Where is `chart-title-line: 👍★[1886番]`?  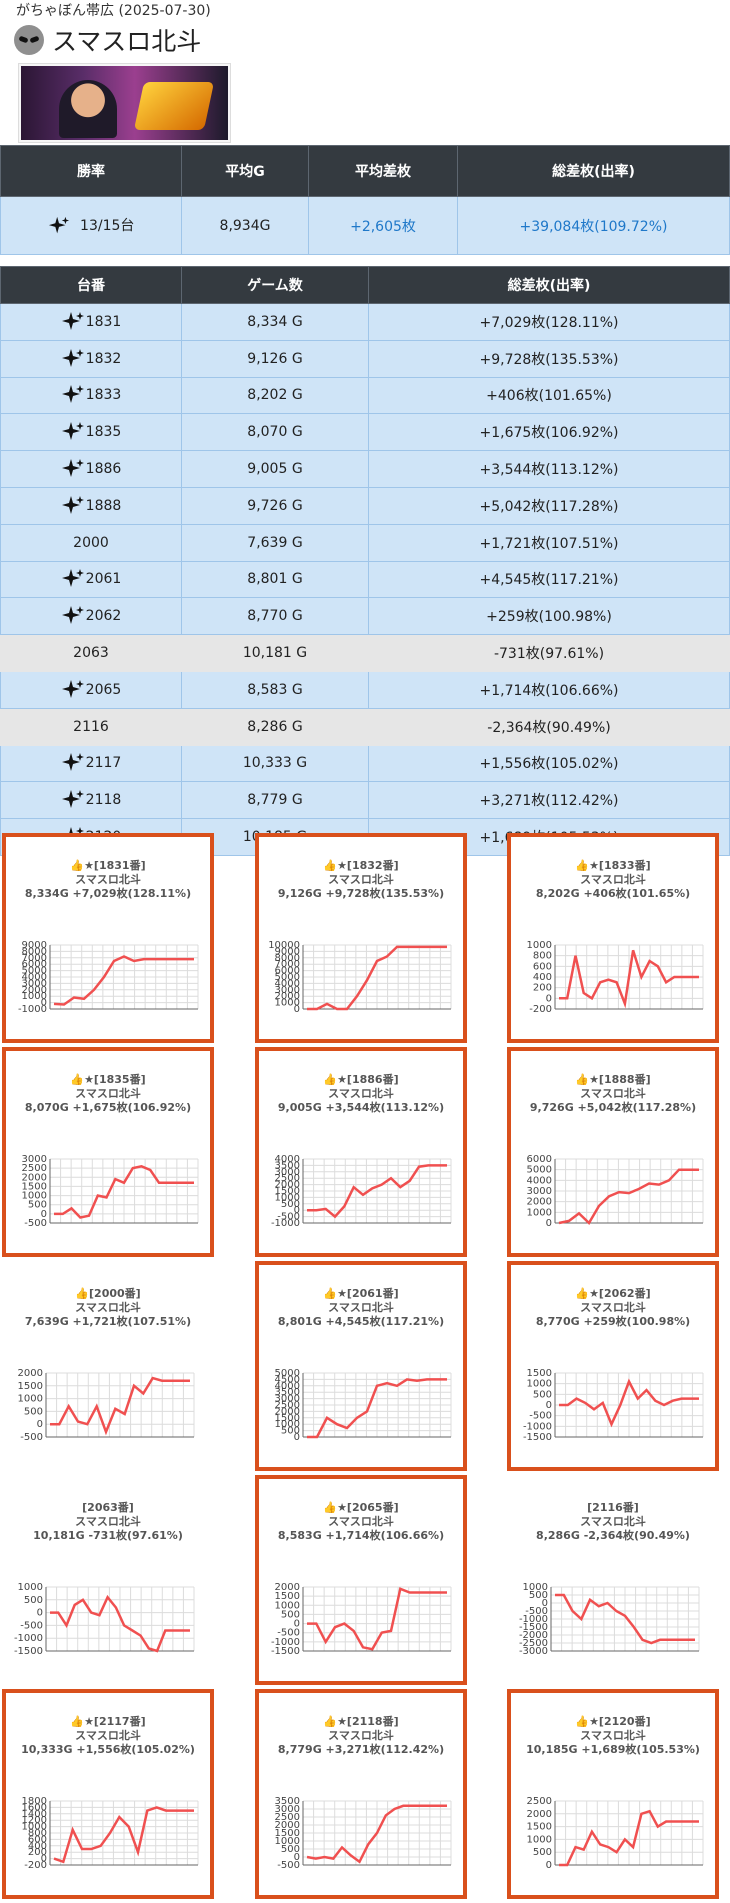 chart-title-line: 👍★[1886番] is located at coordinates (361, 1079).